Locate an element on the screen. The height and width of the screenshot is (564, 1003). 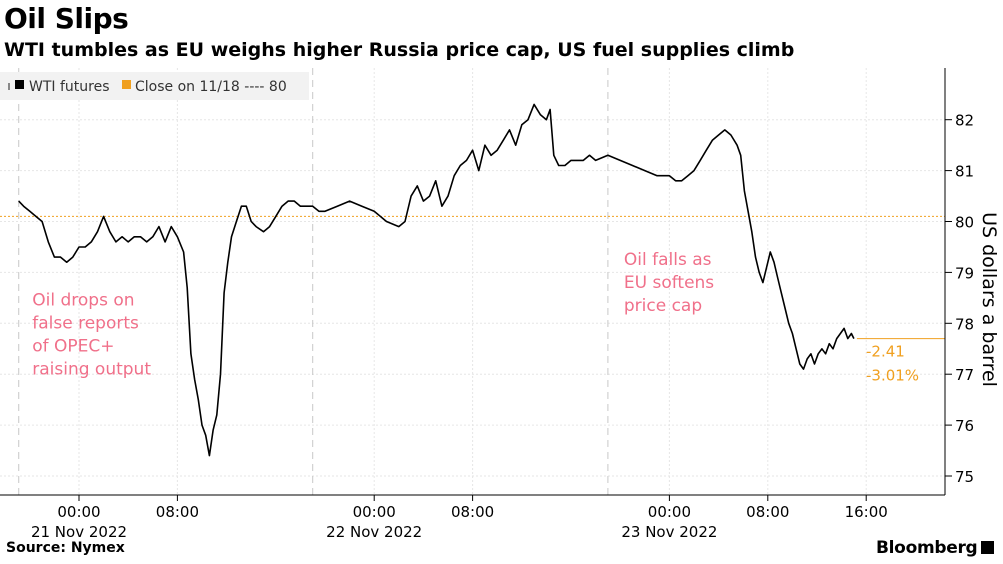
legend-series-swatch is located at coordinates (19, 84).